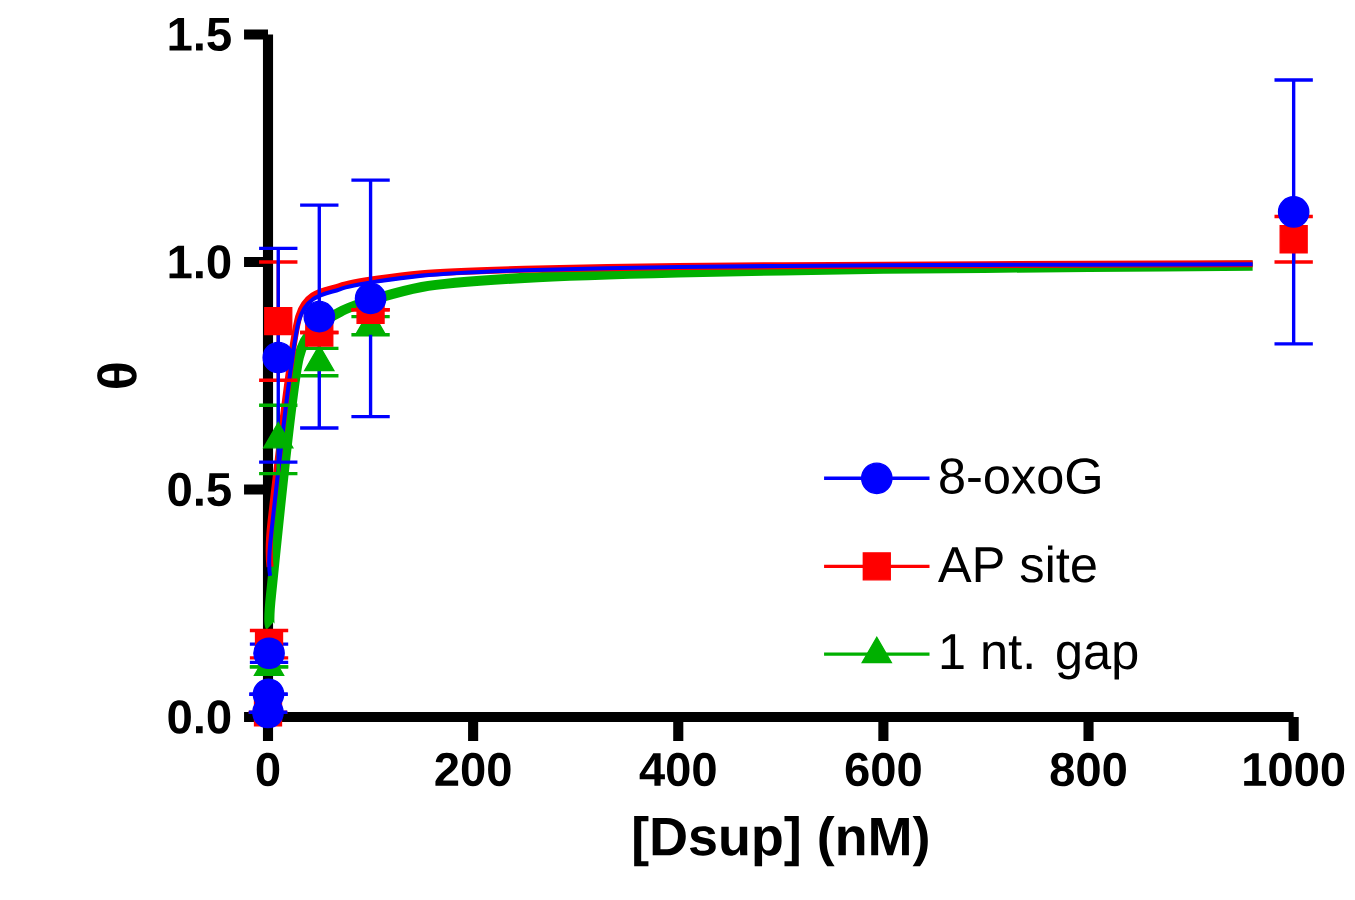 Image resolution: width=1355 pixels, height=900 pixels. I want to click on legend-label: AP site, so click(1017, 564).